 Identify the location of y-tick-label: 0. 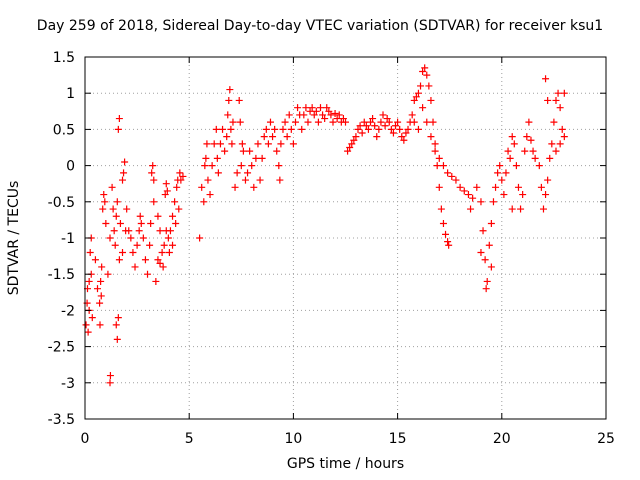
(70, 167).